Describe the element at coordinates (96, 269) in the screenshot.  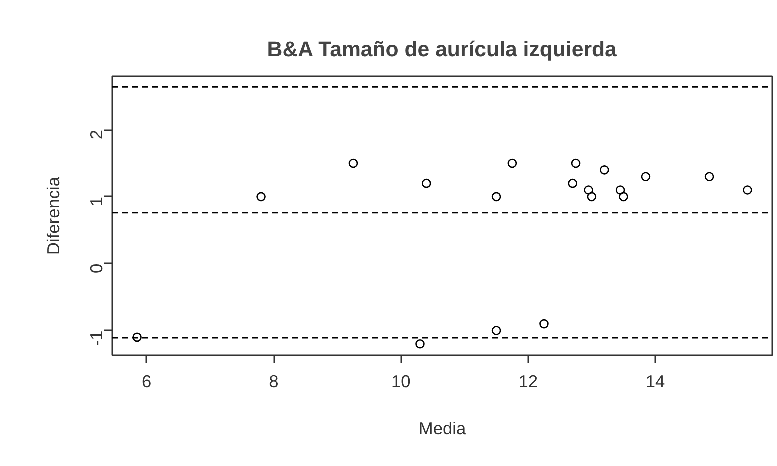
I see `y-tick-label: 0` at that location.